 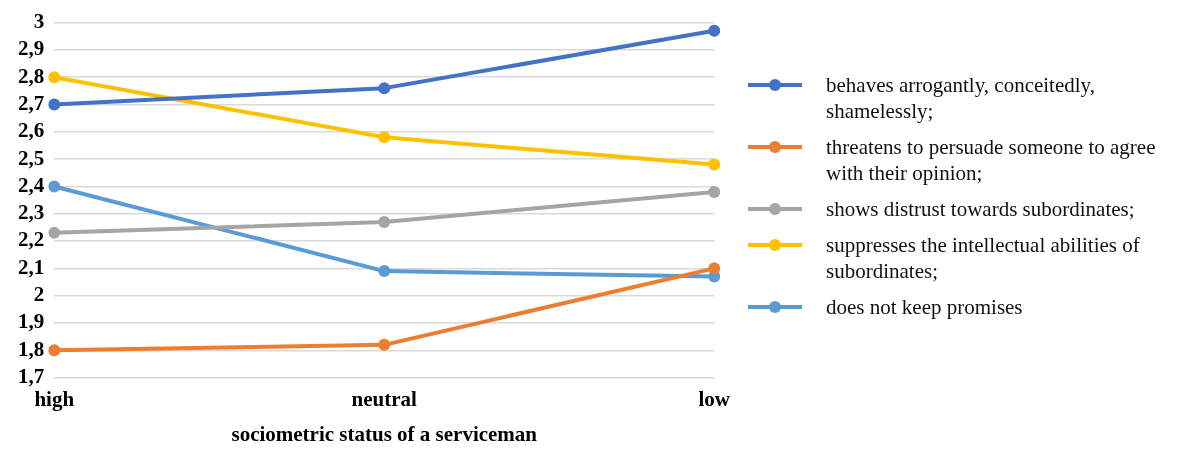 What do you see at coordinates (31, 212) in the screenshot?
I see `y-tick-label: 2,3` at bounding box center [31, 212].